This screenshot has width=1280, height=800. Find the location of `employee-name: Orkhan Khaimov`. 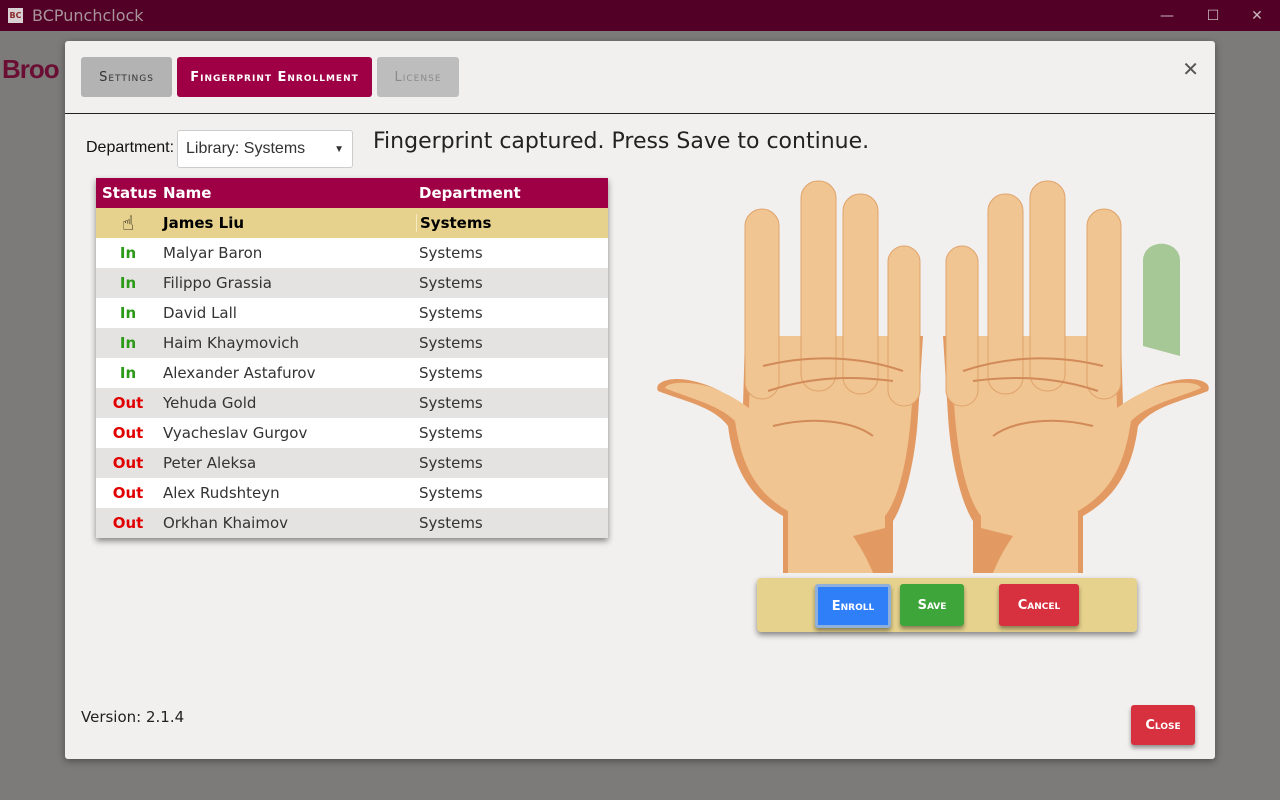

employee-name: Orkhan Khaimov is located at coordinates (226, 523).